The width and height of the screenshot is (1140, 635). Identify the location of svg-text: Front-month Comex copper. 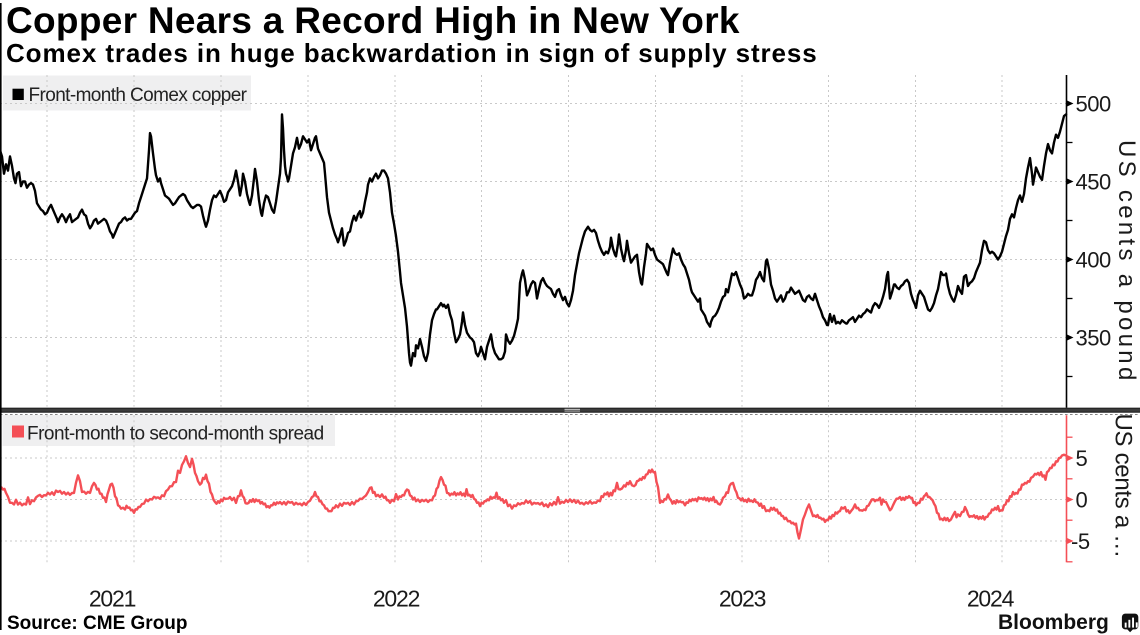
(138, 95).